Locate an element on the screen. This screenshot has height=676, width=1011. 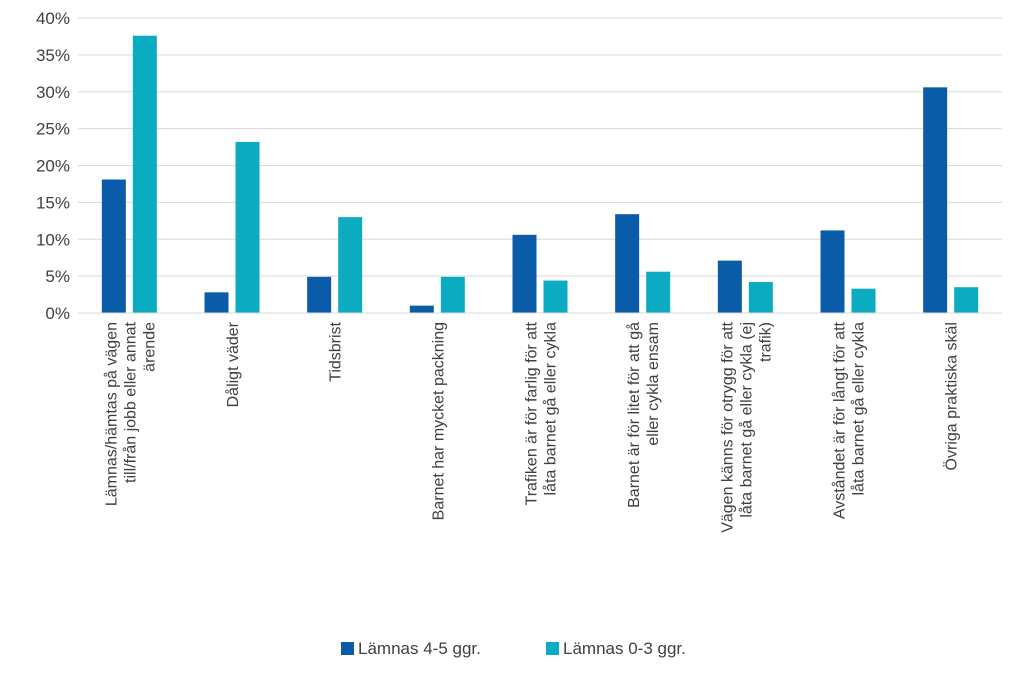
y-tick-label: 30% is located at coordinates (53, 92).